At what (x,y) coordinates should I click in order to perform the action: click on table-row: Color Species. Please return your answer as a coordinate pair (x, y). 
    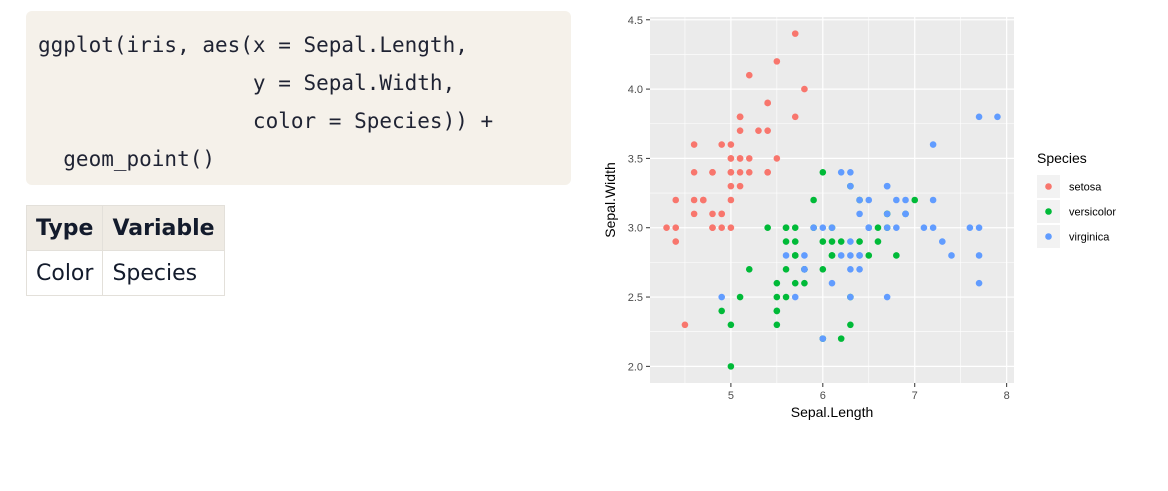
    Looking at the image, I should click on (125, 273).